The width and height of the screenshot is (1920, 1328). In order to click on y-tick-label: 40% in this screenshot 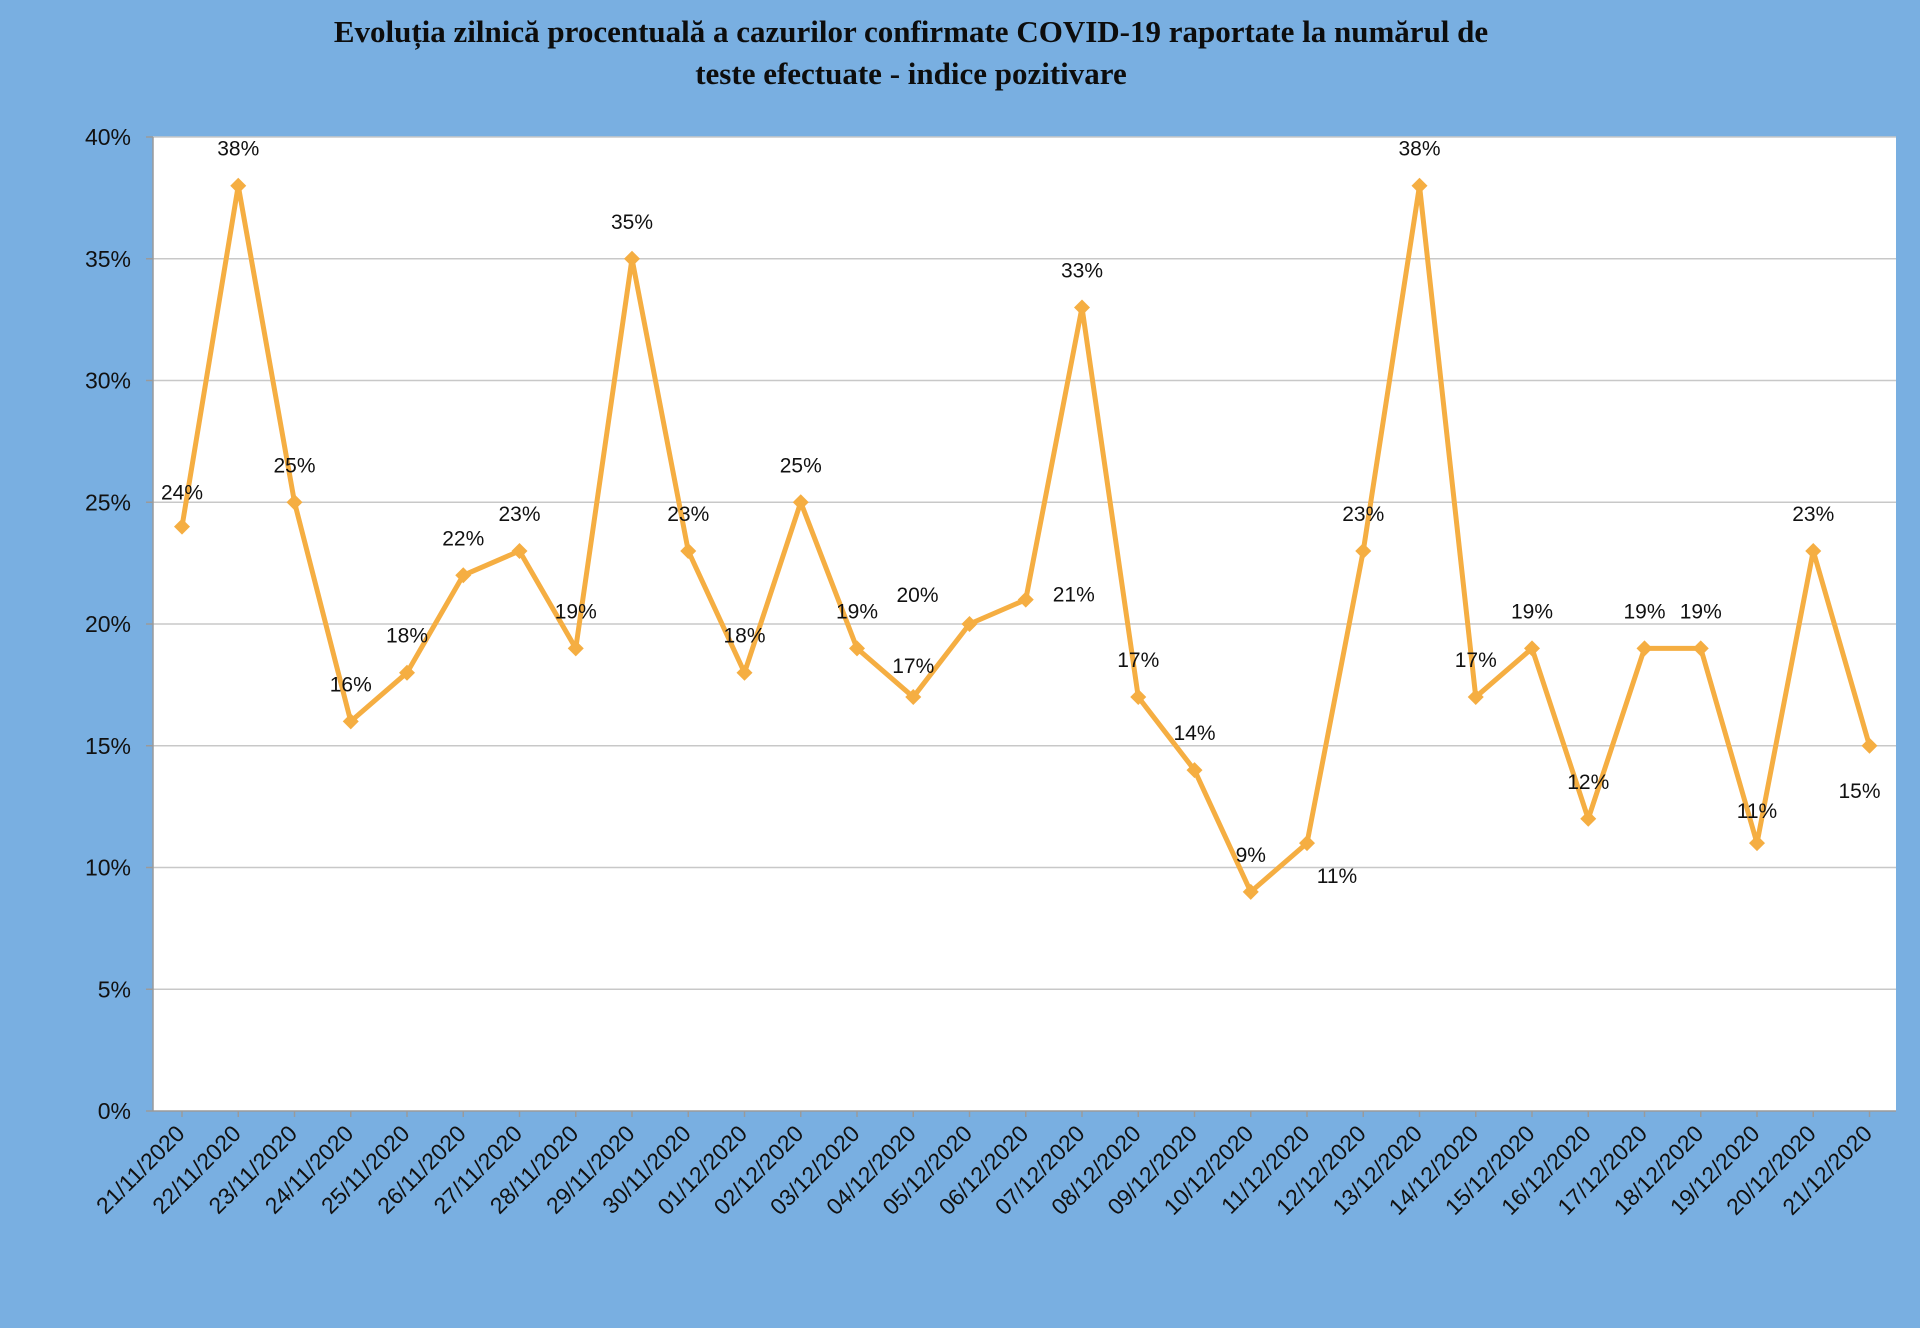, I will do `click(108, 137)`.